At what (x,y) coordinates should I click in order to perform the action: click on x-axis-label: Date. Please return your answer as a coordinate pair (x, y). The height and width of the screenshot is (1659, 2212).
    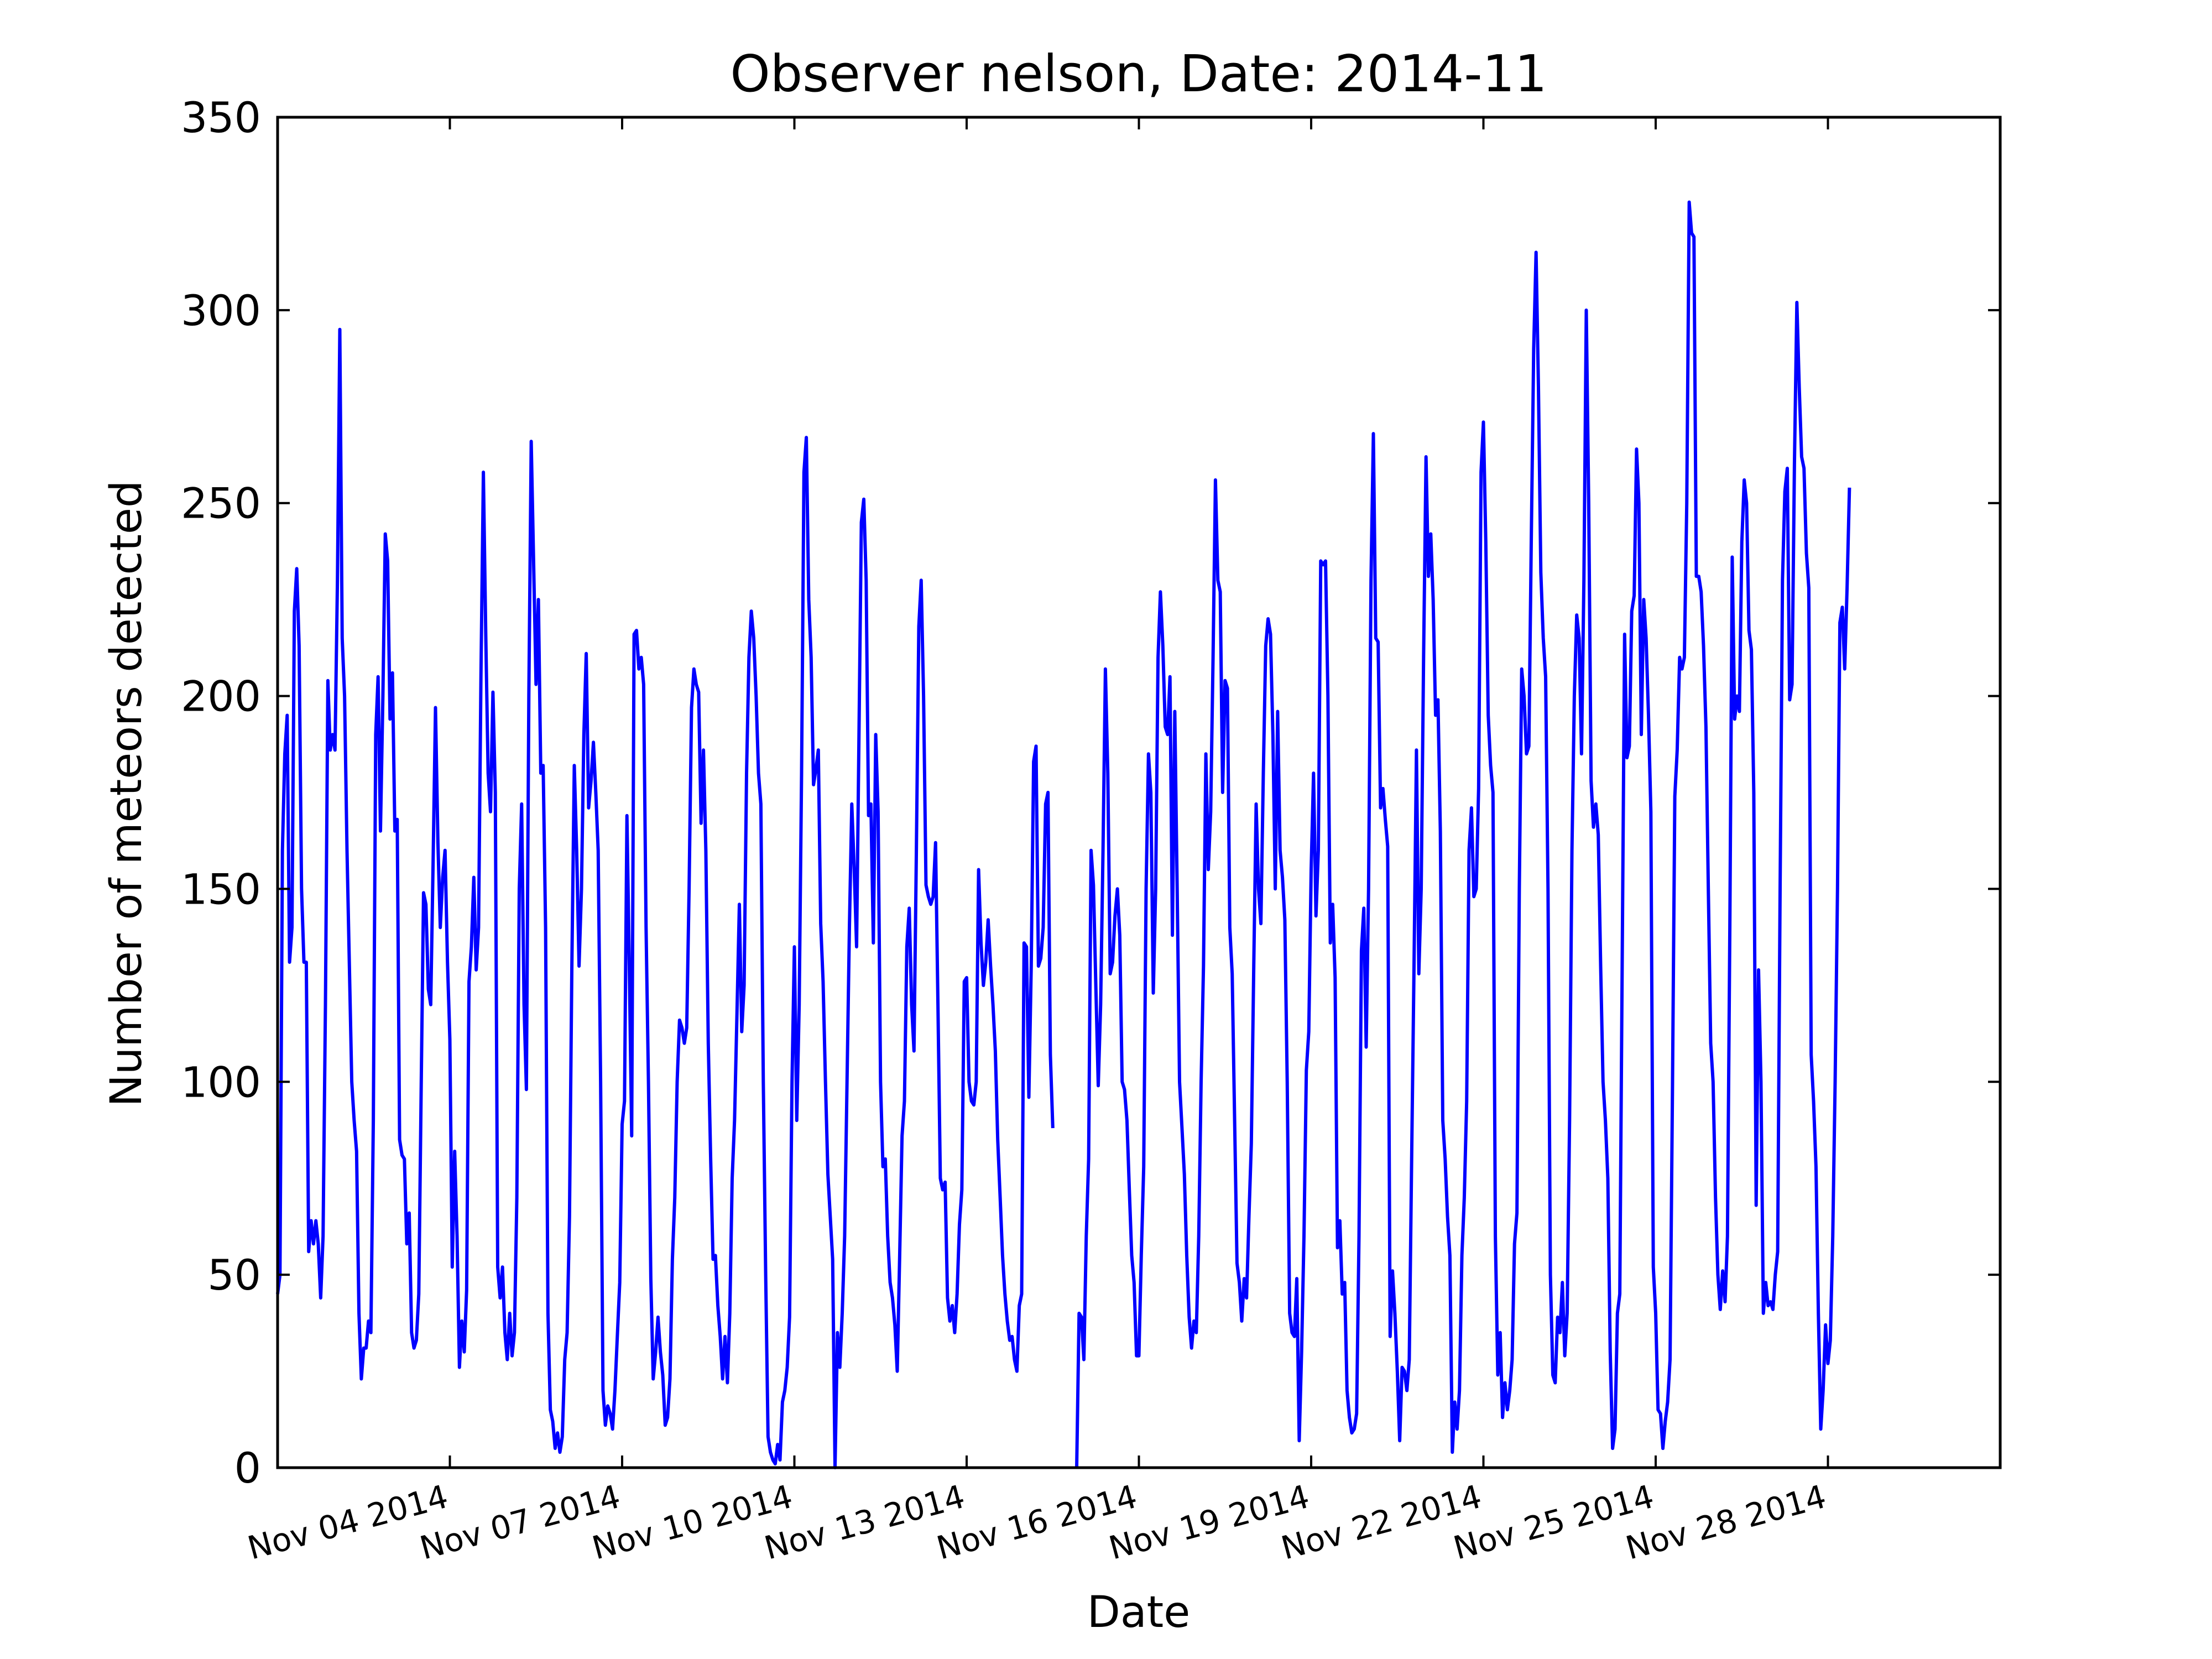
    Looking at the image, I should click on (1138, 1613).